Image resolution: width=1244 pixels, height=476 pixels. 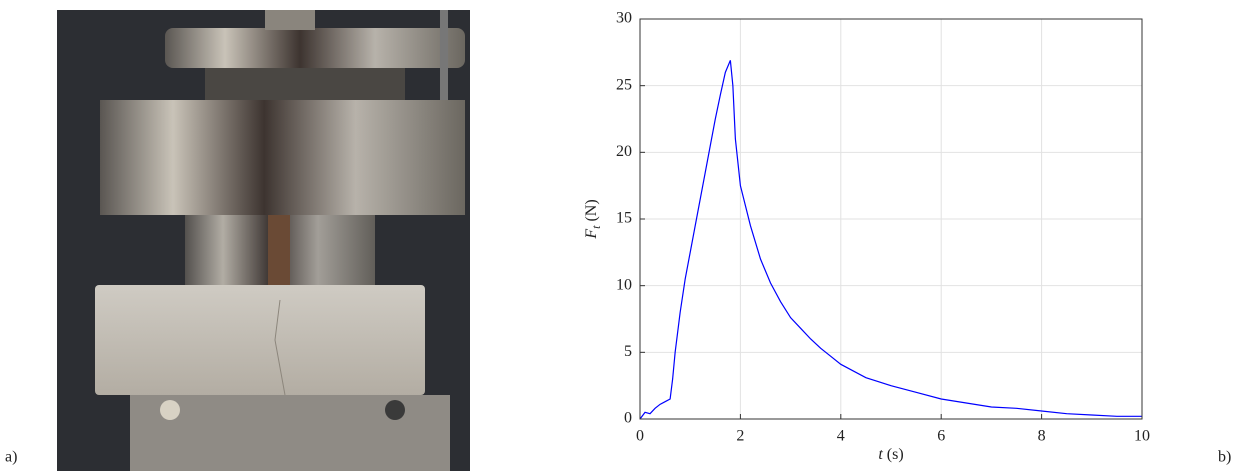 I want to click on y-tick-label: 5, so click(x=628, y=351).